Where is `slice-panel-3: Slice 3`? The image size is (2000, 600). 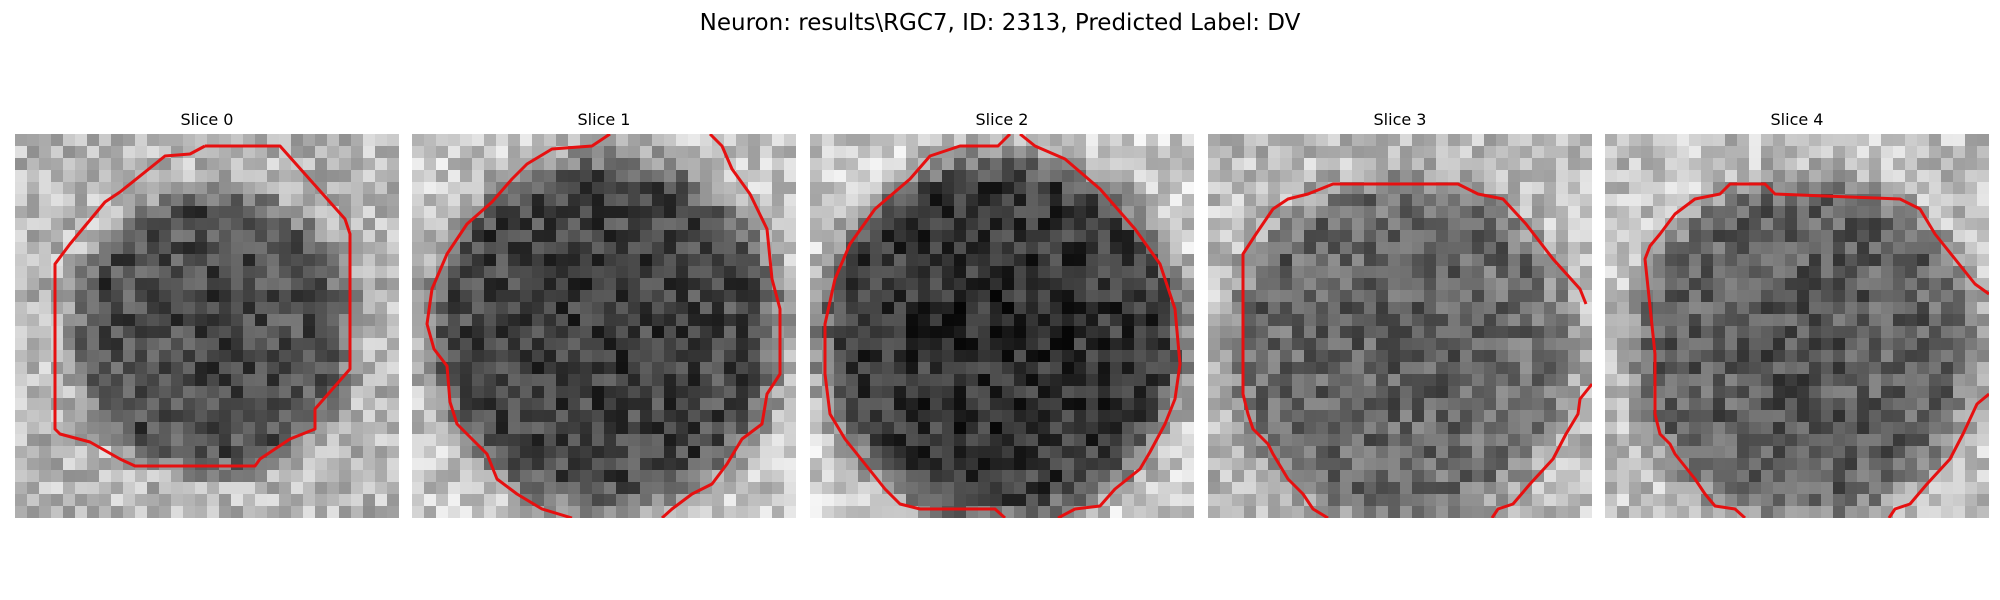
slice-panel-3: Slice 3 is located at coordinates (1400, 313).